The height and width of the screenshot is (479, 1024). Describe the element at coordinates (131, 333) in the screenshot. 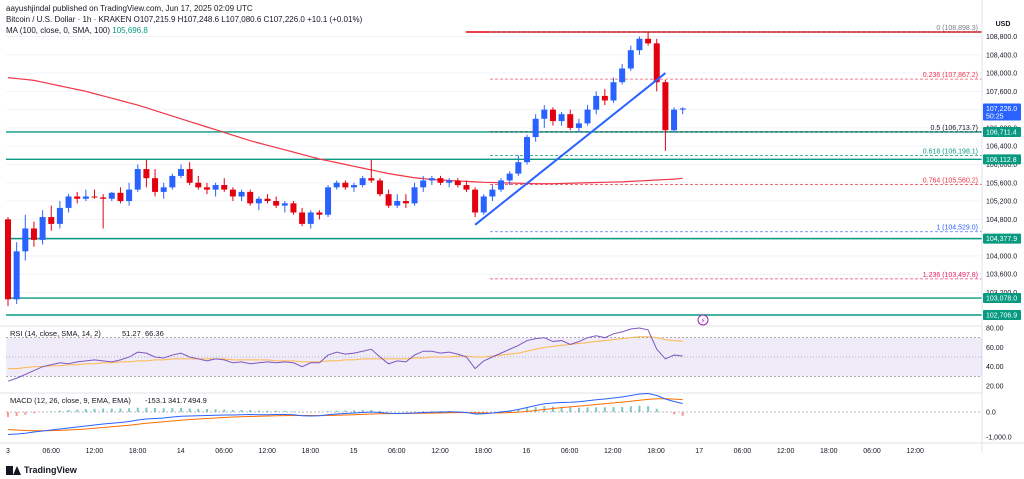

I see `rsi-value: 51.27` at that location.